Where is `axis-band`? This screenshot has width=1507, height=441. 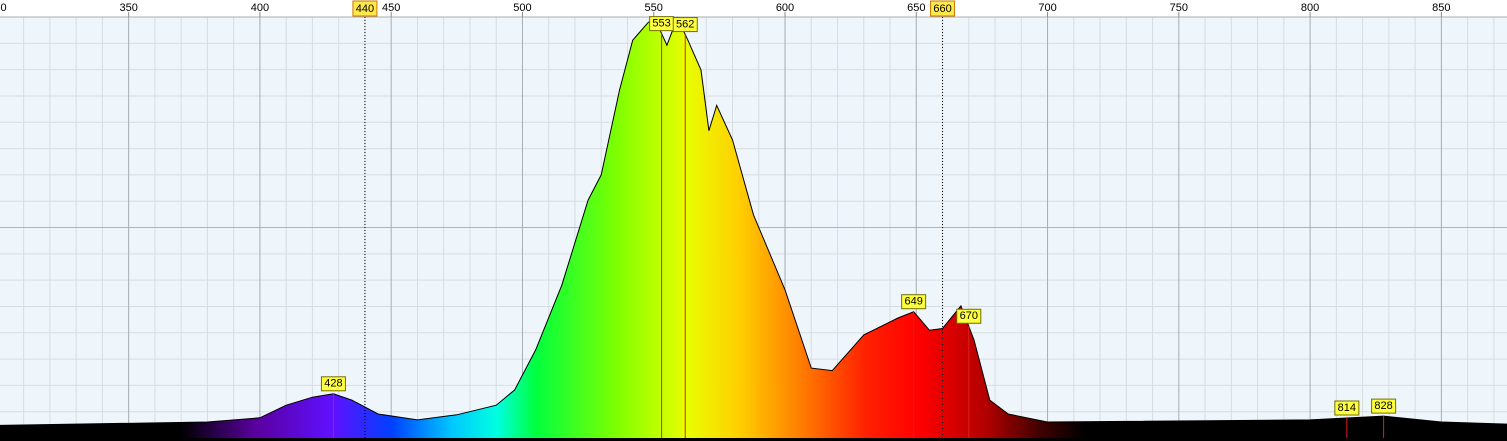
axis-band is located at coordinates (753, 8).